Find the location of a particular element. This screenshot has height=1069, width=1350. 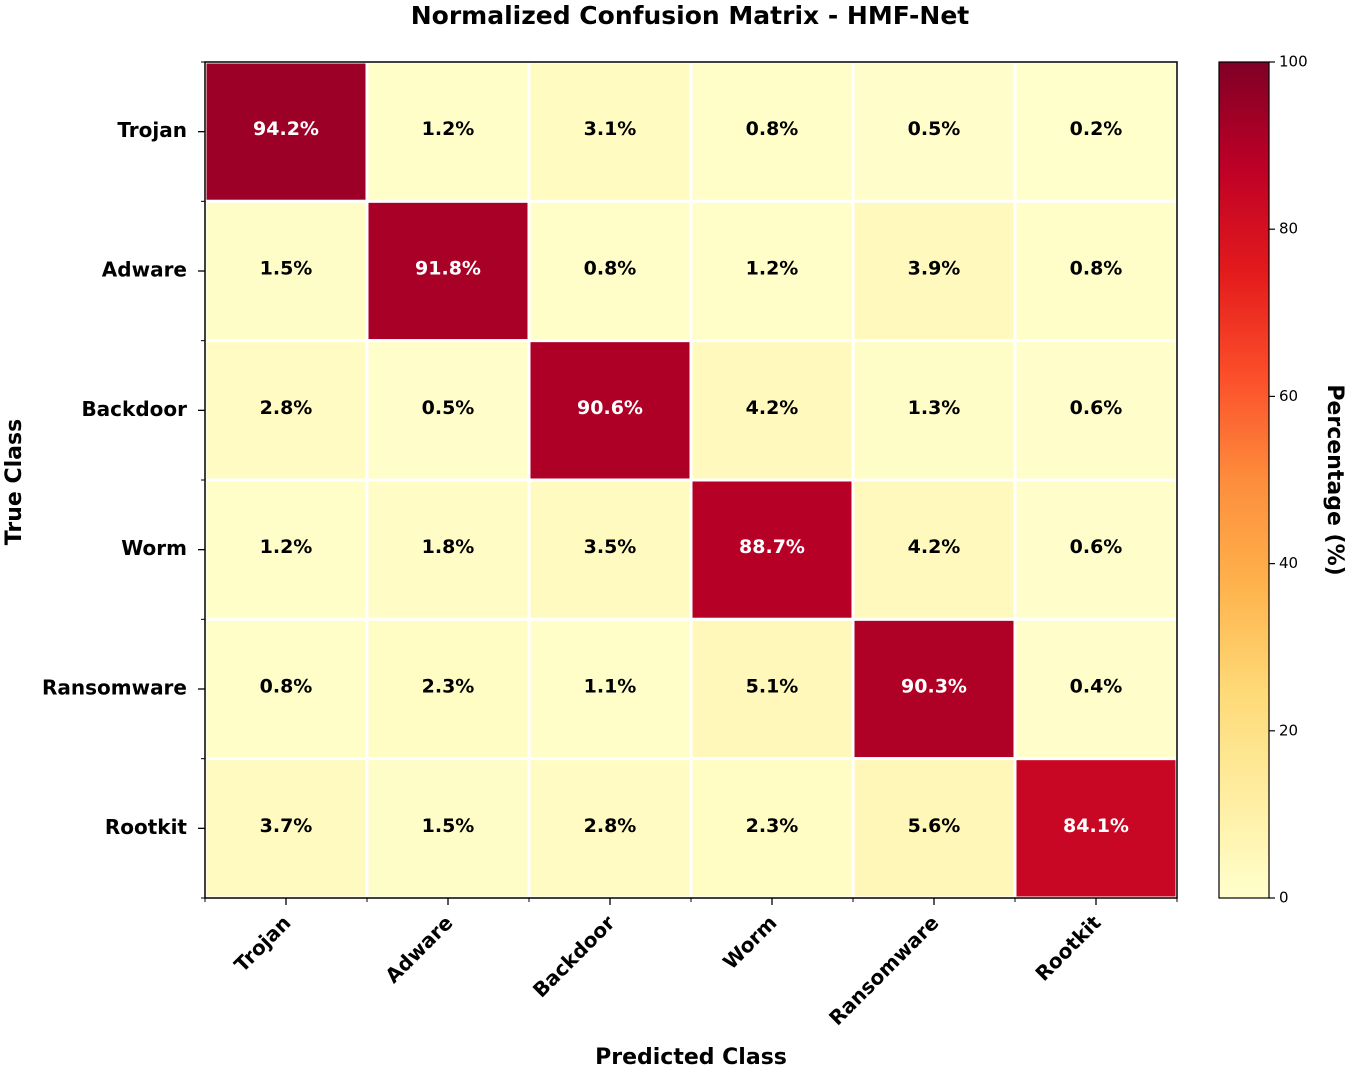

colorbar-tick-label: 80 is located at coordinates (1288, 229).